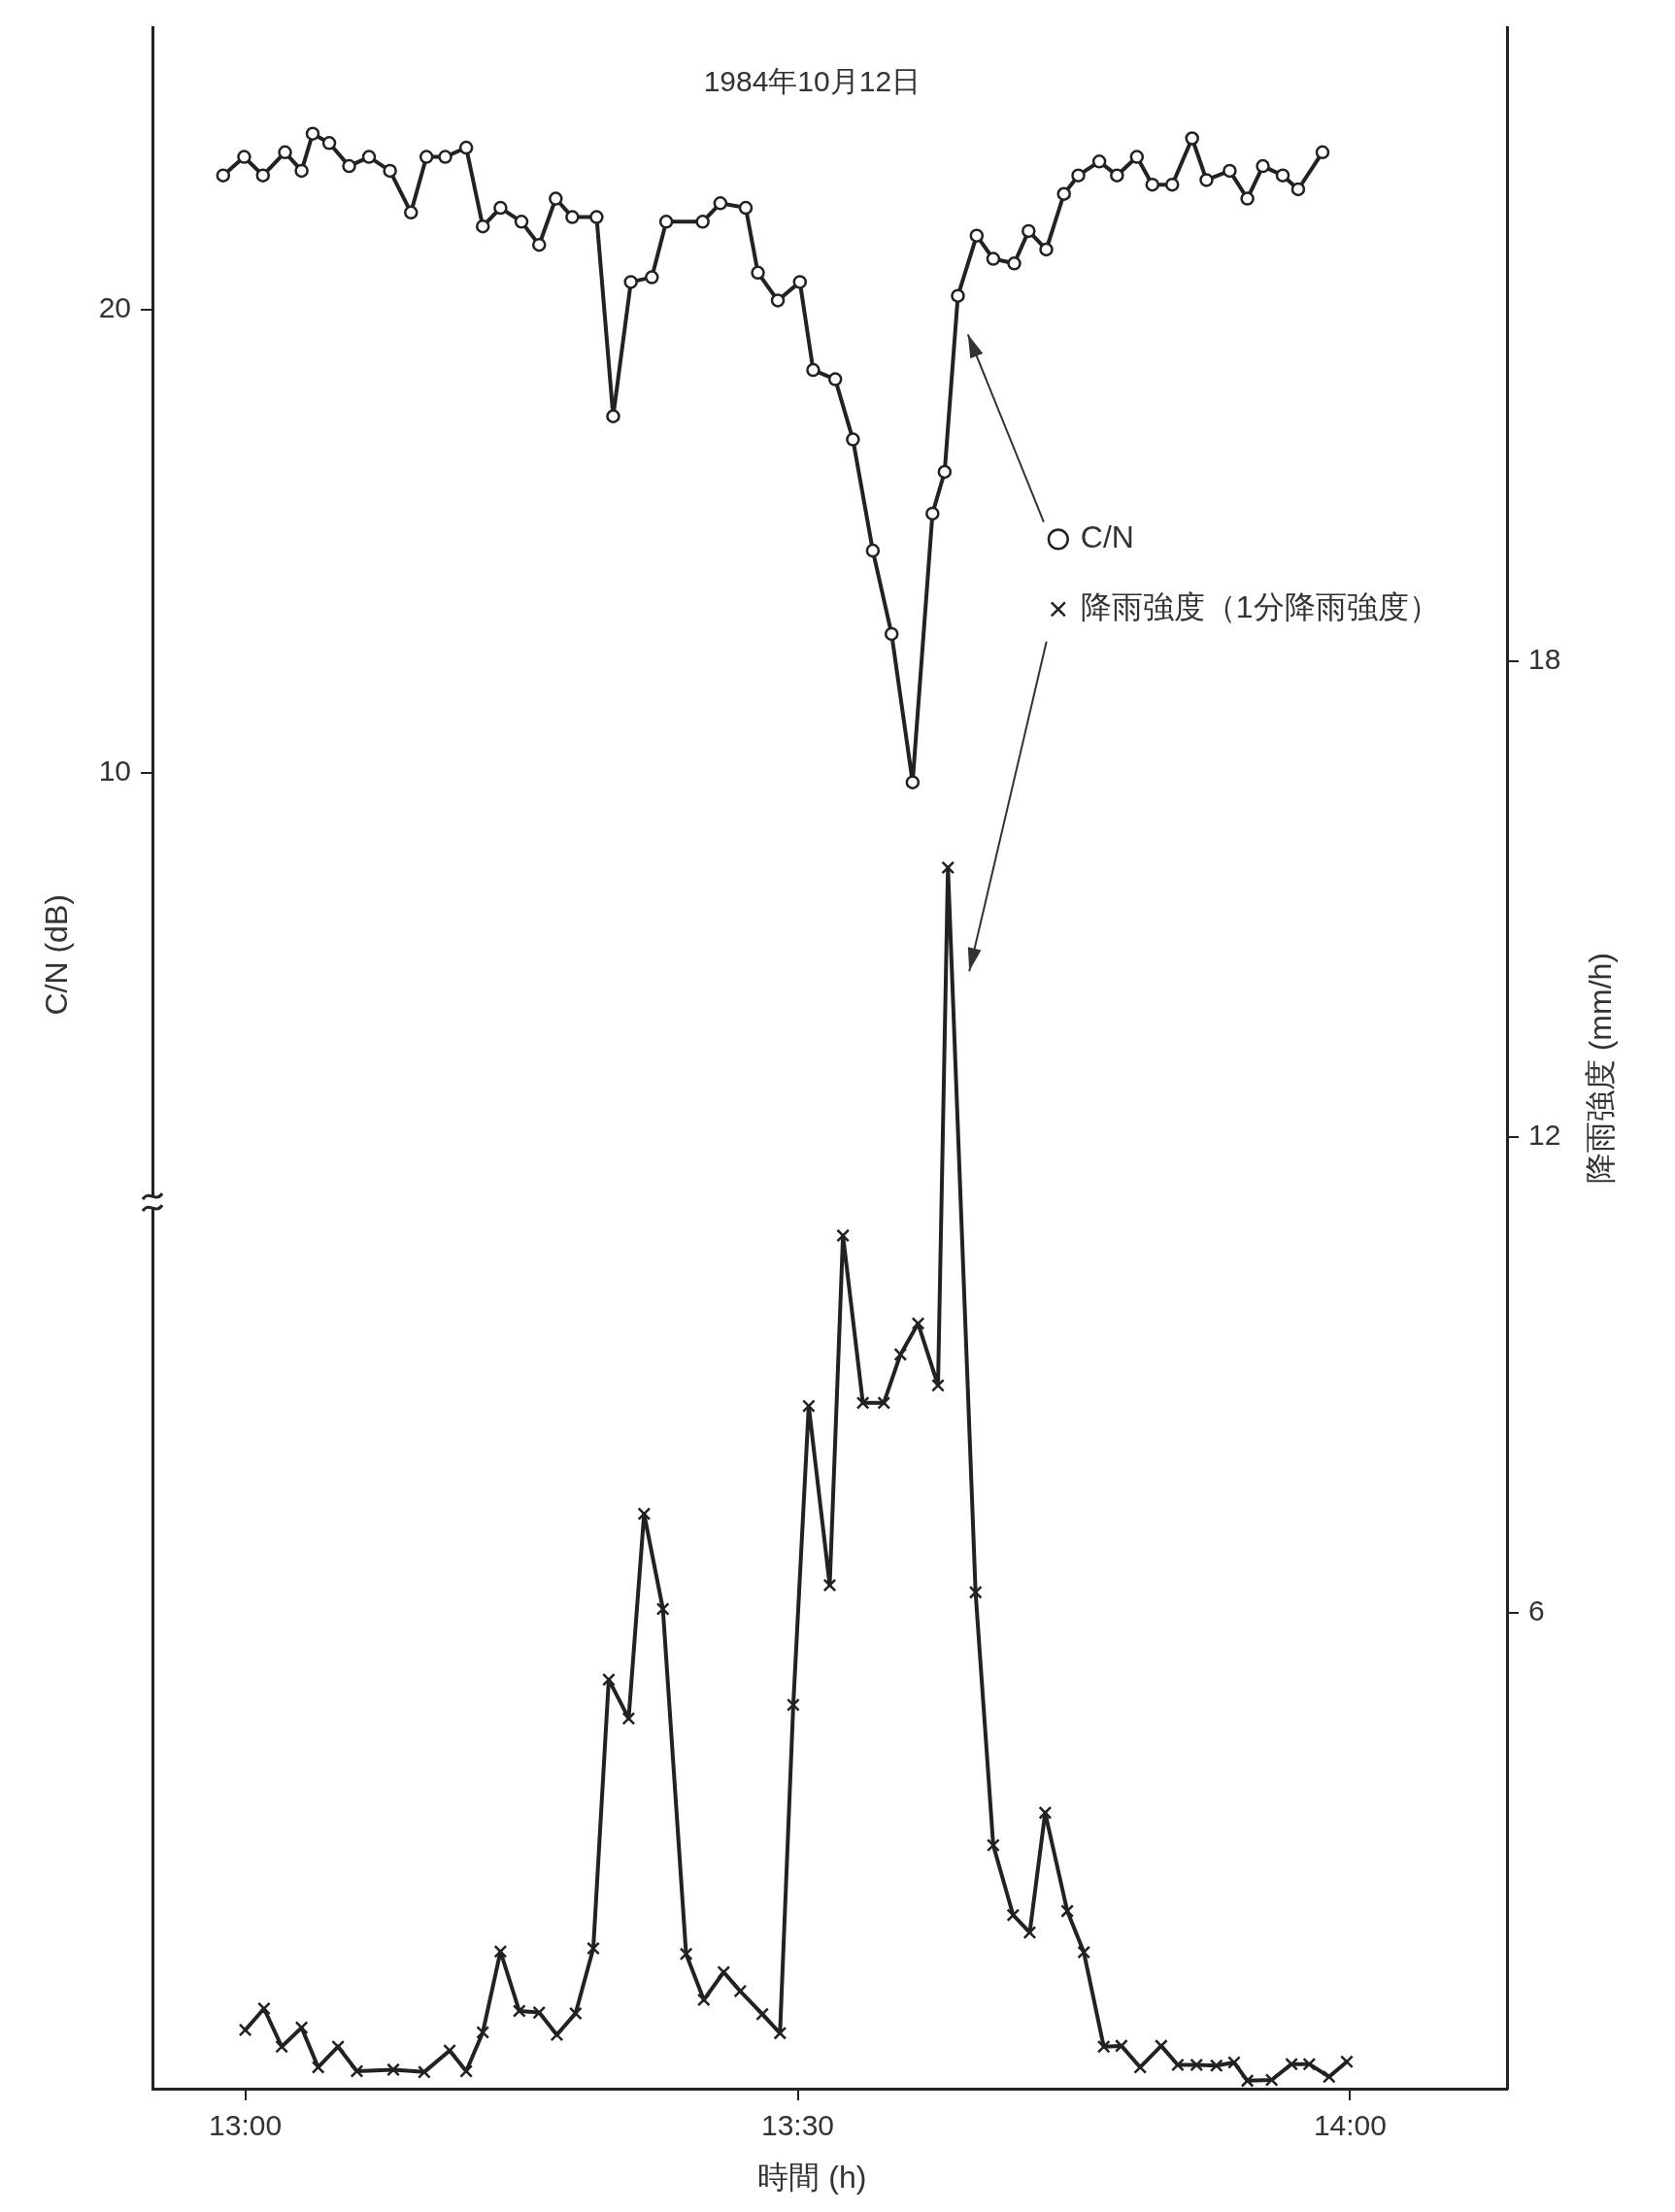 Image resolution: width=1675 pixels, height=2212 pixels. What do you see at coordinates (812, 2177) in the screenshot?
I see `x-axis-title: 時間 (h)` at bounding box center [812, 2177].